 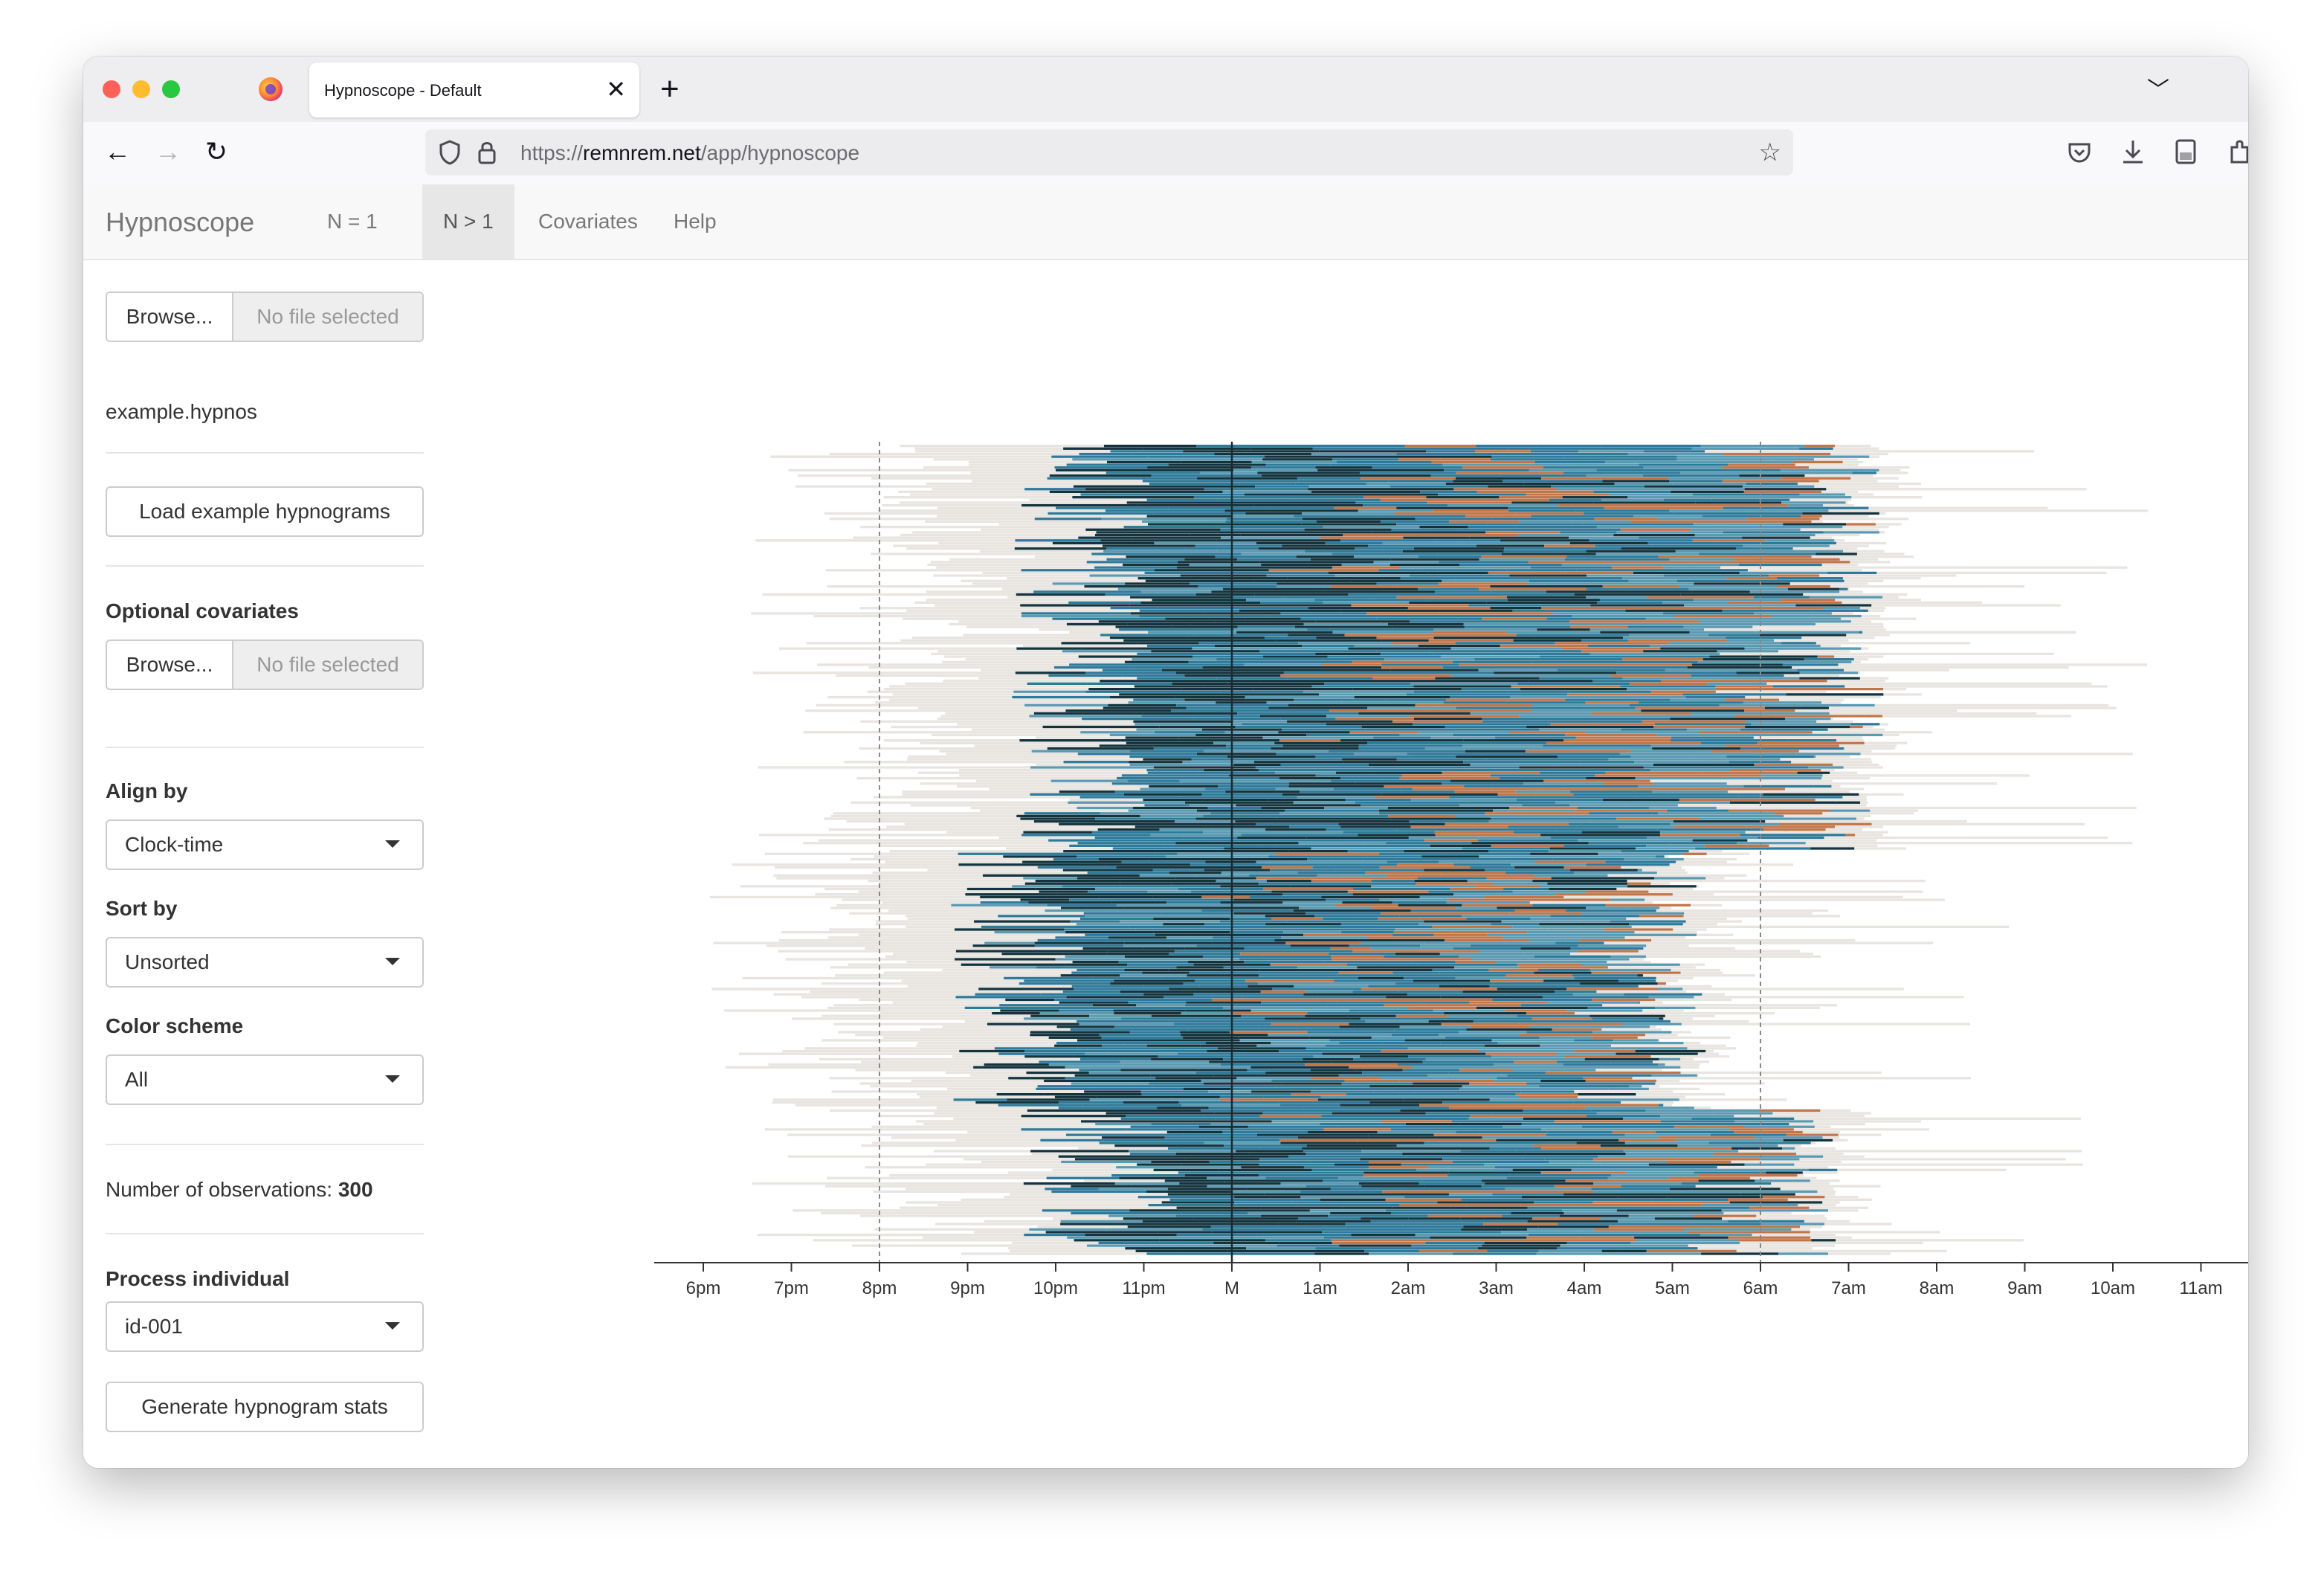 I want to click on back-arrow-icon: ←, so click(x=117, y=151).